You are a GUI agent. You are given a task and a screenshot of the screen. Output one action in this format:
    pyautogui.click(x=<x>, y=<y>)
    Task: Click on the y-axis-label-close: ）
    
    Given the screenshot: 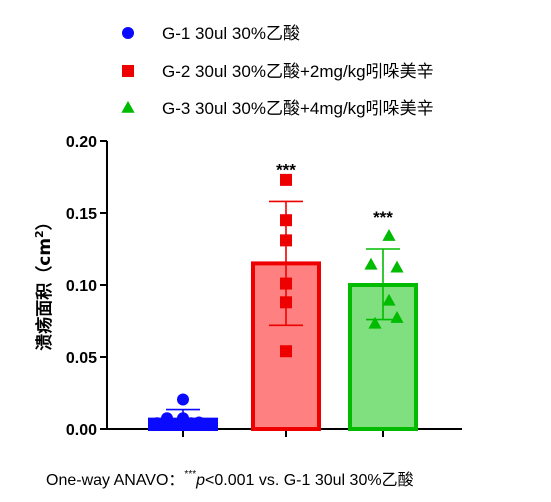 What is the action you would take?
    pyautogui.click(x=44, y=221)
    